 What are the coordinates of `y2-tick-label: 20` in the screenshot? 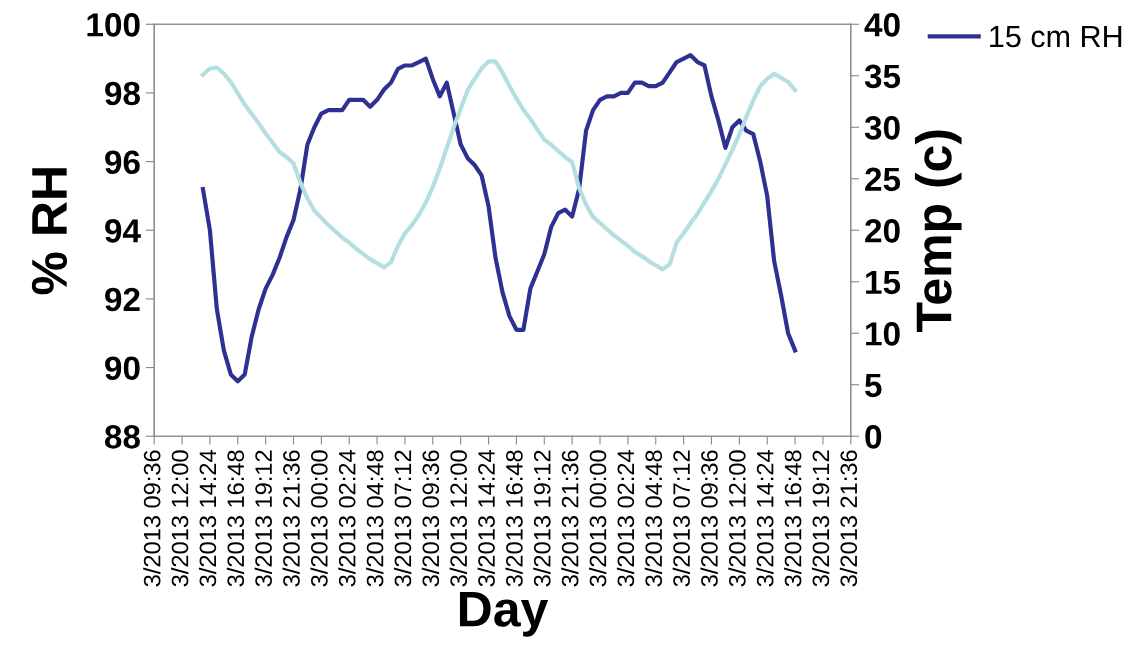 It's located at (882, 231).